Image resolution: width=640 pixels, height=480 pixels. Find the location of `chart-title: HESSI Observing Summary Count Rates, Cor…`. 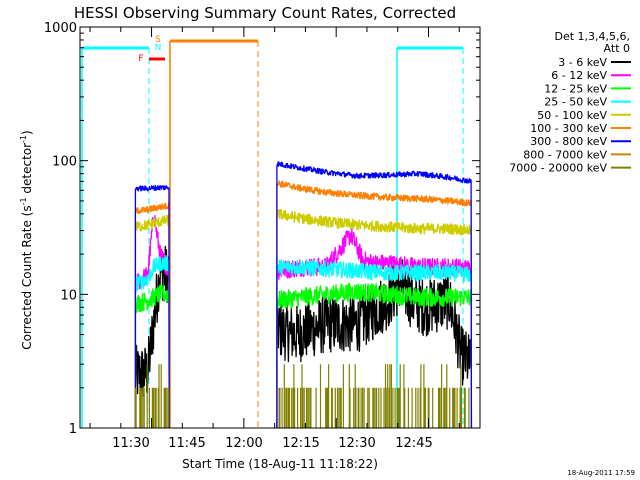

chart-title: HESSI Observing Summary Count Rates, Cor… is located at coordinates (265, 13).